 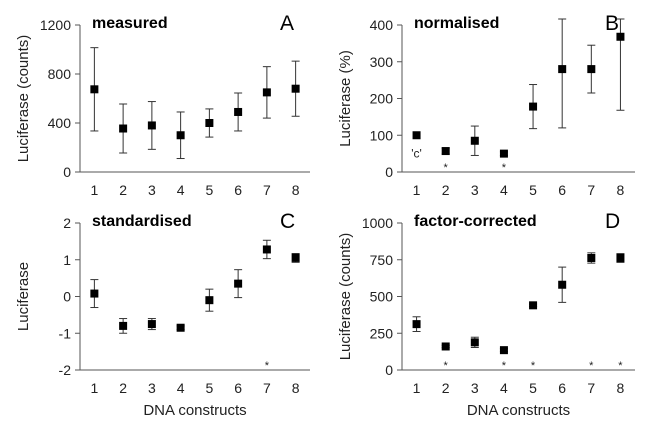 I want to click on panel-title: standardised, so click(x=142, y=221).